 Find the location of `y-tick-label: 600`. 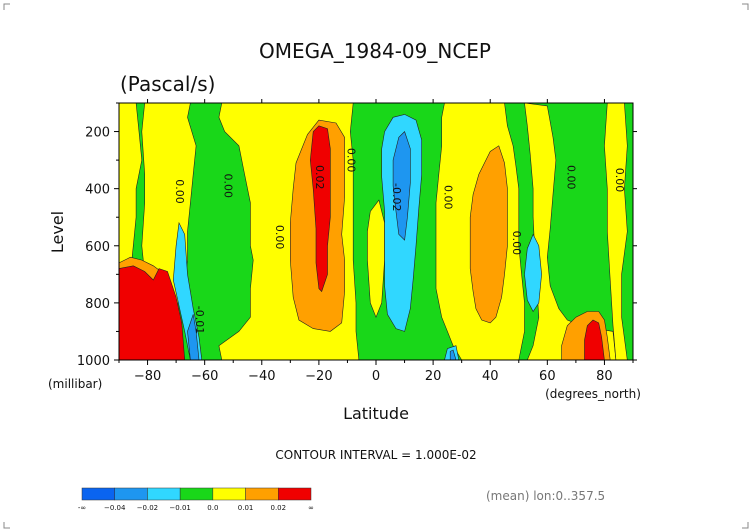

y-tick-label: 600 is located at coordinates (97, 247).